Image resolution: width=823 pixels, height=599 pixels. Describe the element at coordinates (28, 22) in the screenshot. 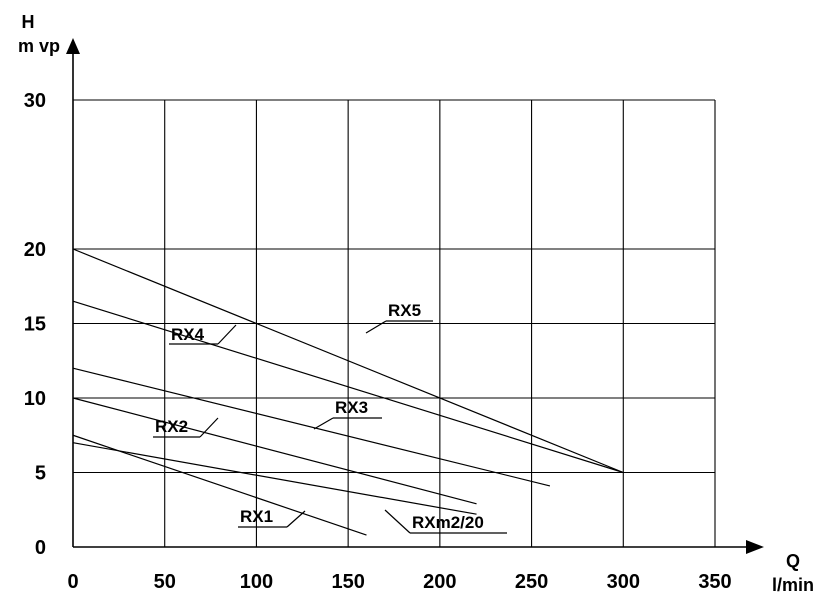

I see `y-axis-symbol: H` at that location.